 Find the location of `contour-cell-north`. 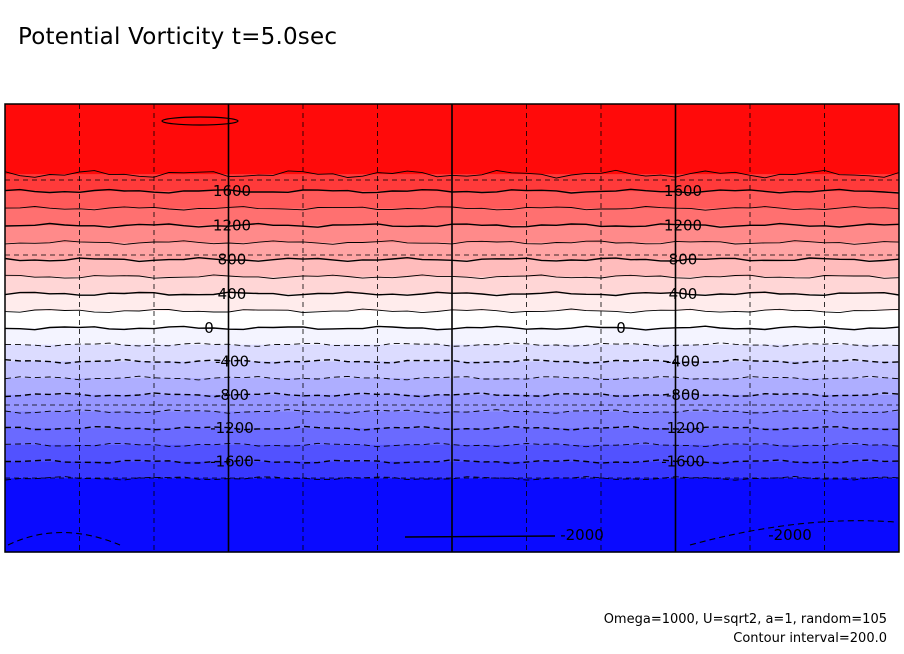

contour-cell-north is located at coordinates (200, 121).